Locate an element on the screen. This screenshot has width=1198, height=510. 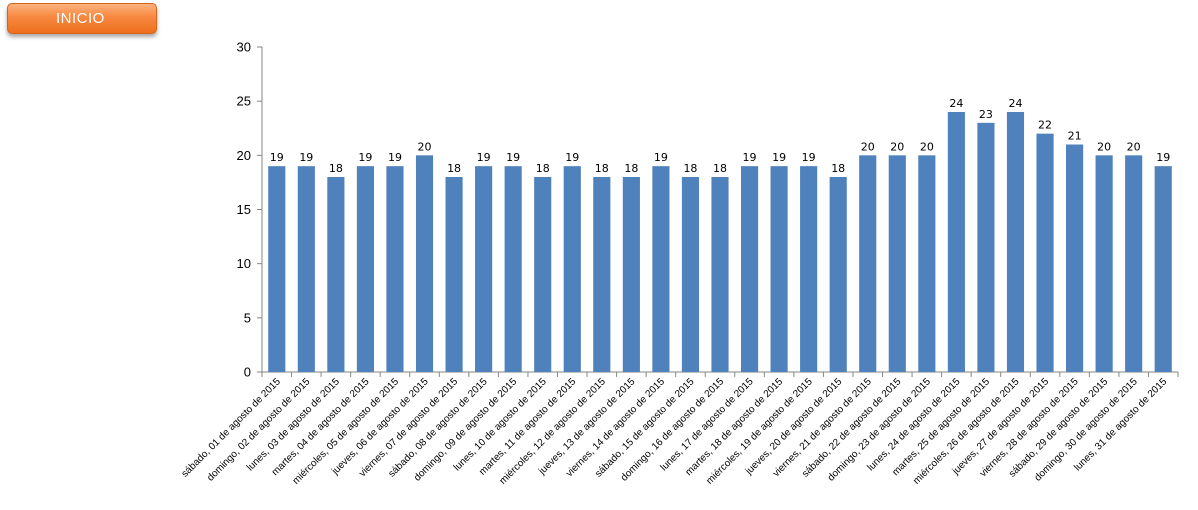
data-label: 21 is located at coordinates (1075, 136).